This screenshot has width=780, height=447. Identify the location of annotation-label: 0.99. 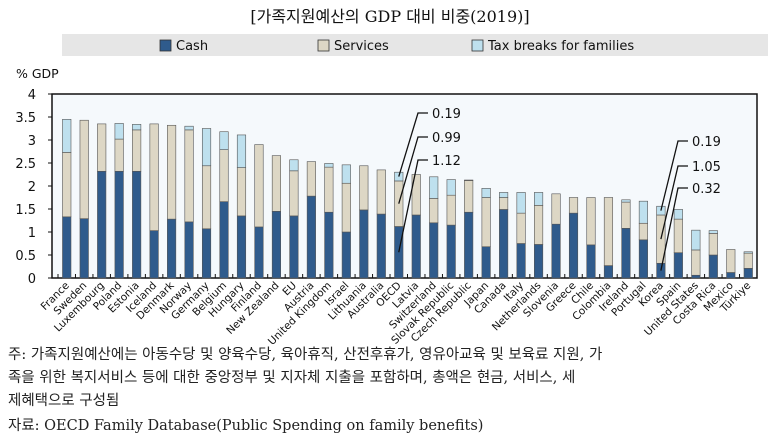
(446, 138).